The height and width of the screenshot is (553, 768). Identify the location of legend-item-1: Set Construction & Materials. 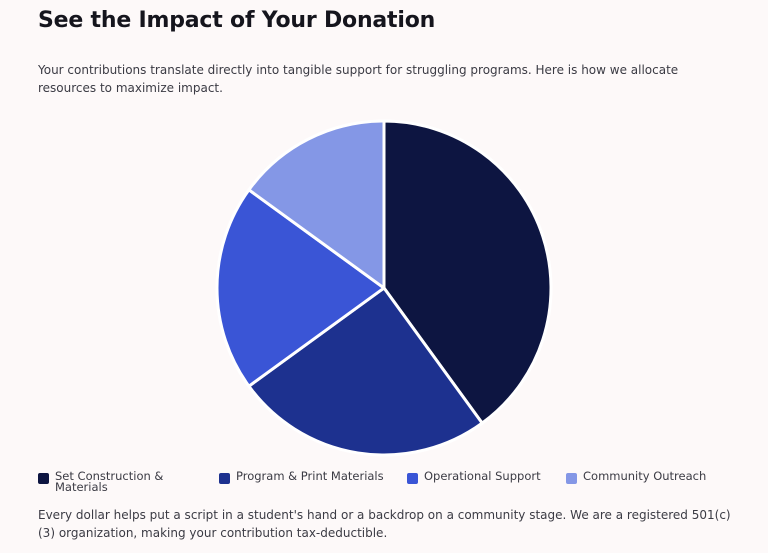
(113, 481).